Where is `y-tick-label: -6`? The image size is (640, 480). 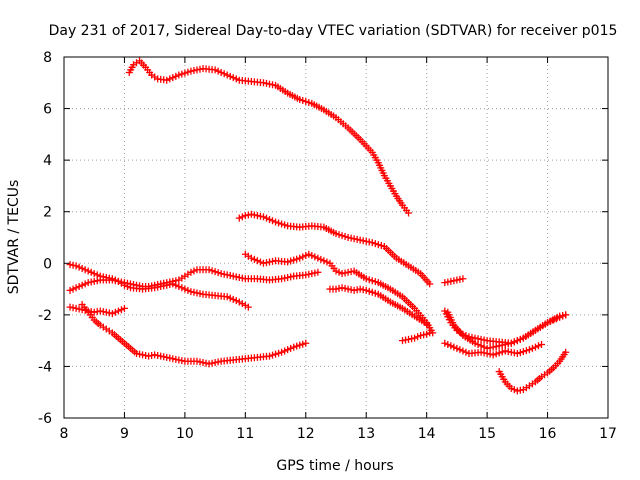
y-tick-label: -6 is located at coordinates (45, 419).